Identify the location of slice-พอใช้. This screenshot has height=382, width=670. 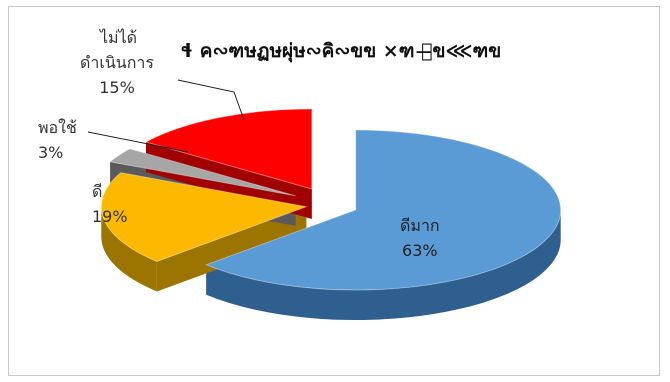
(202, 172).